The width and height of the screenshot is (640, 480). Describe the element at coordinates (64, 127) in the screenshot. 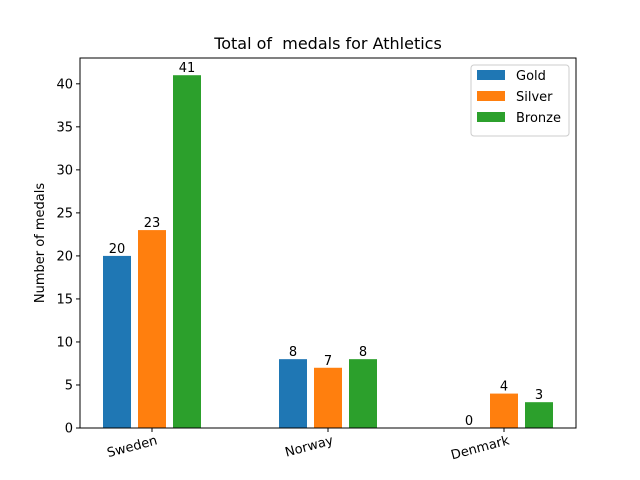

I see `y-tick-label: 35` at that location.